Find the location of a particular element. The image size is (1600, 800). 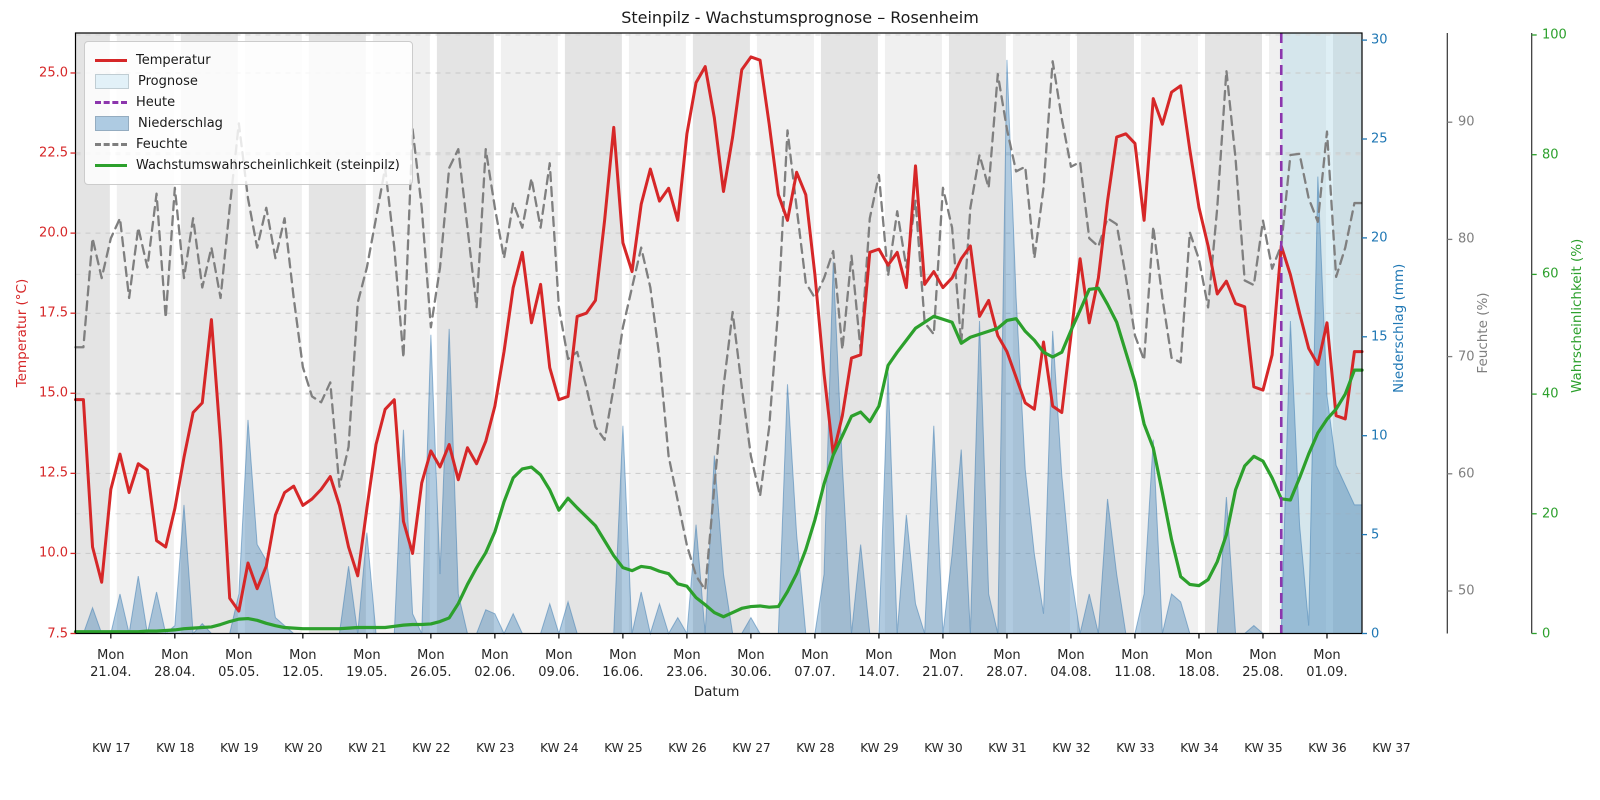

legend-item-feuchte: Feuchte is located at coordinates (247, 144).